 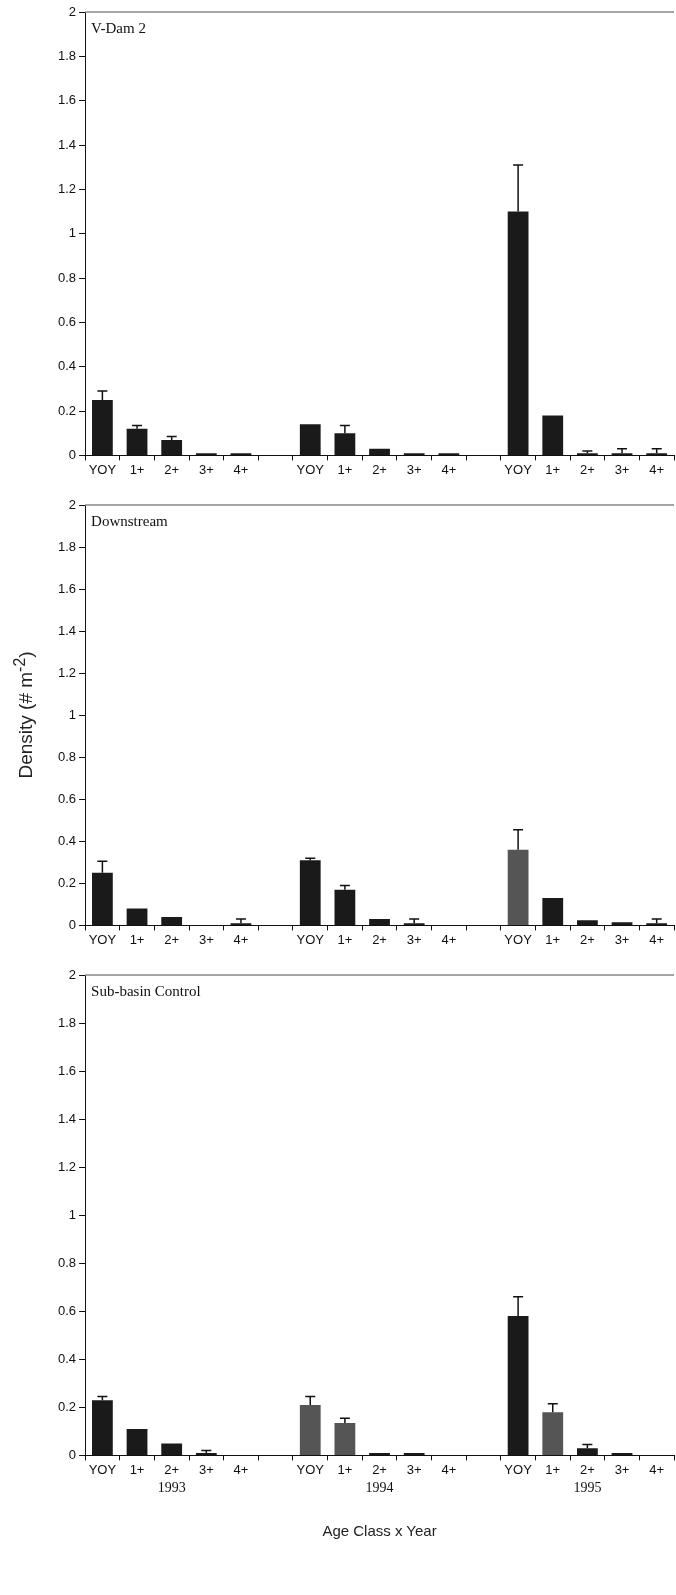 What do you see at coordinates (379, 1530) in the screenshot?
I see `x-axis-title: Age Class x Year` at bounding box center [379, 1530].